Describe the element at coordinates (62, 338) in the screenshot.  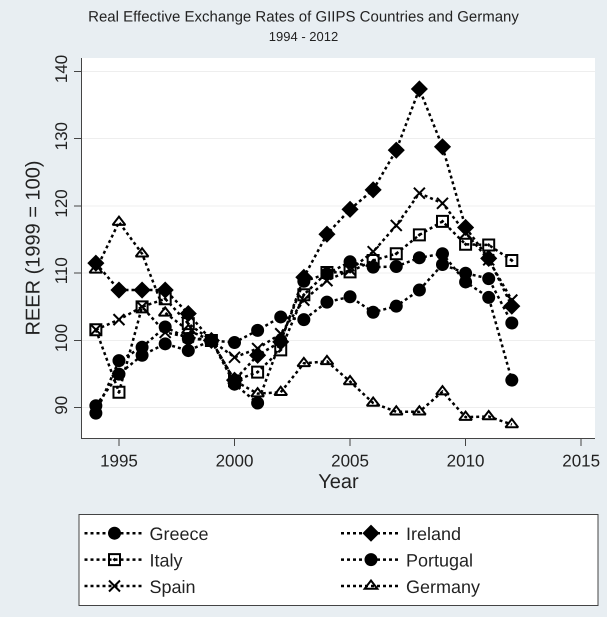
I see `y-tick-label: 100` at that location.